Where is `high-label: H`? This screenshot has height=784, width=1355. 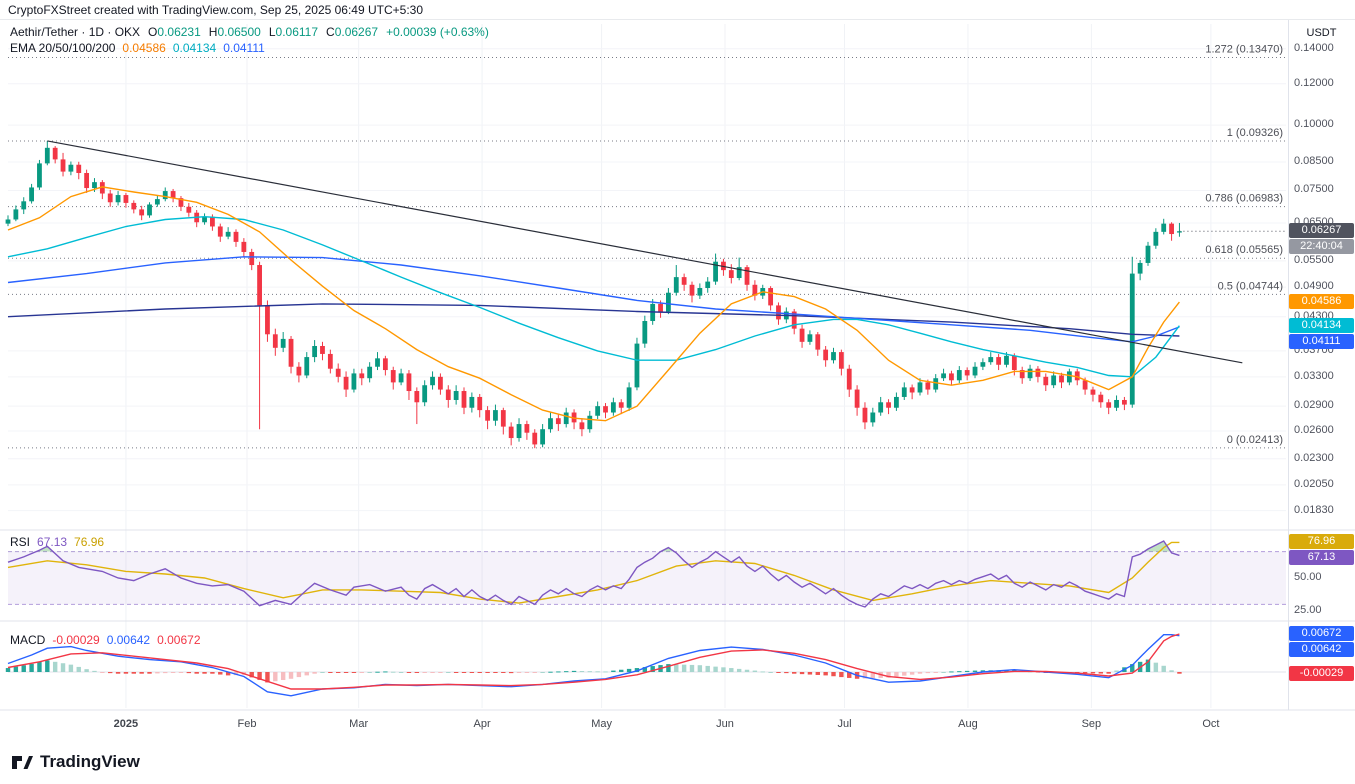 high-label: H is located at coordinates (213, 32).